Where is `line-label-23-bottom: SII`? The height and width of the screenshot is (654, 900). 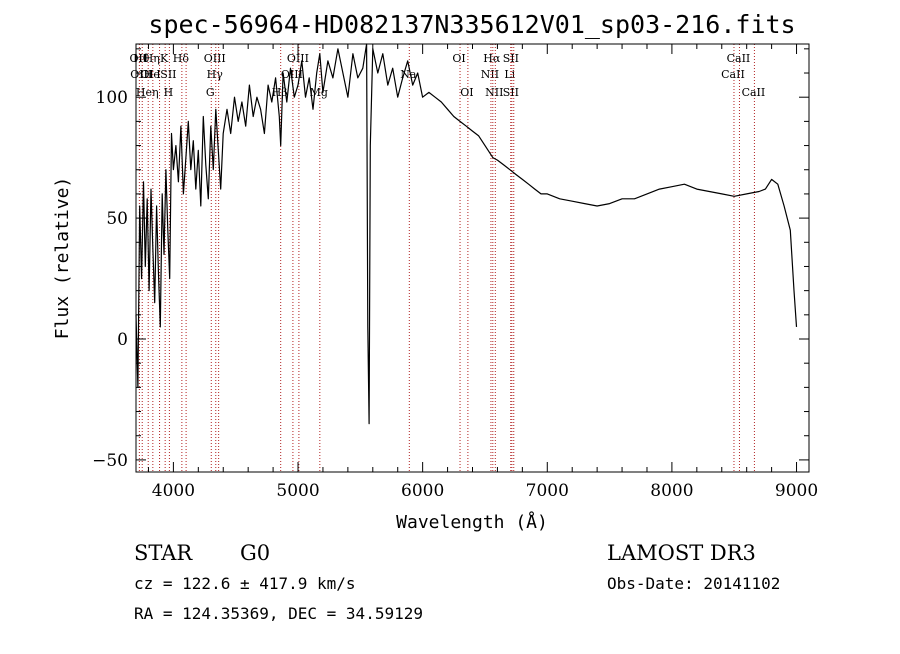 line-label-23-bottom: SII is located at coordinates (511, 92).